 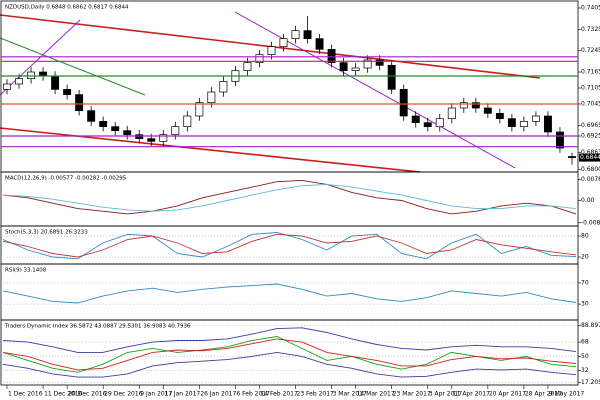 What do you see at coordinates (218, 394) in the screenshot?
I see `x-tick-label: 26 Jan 2017` at bounding box center [218, 394].